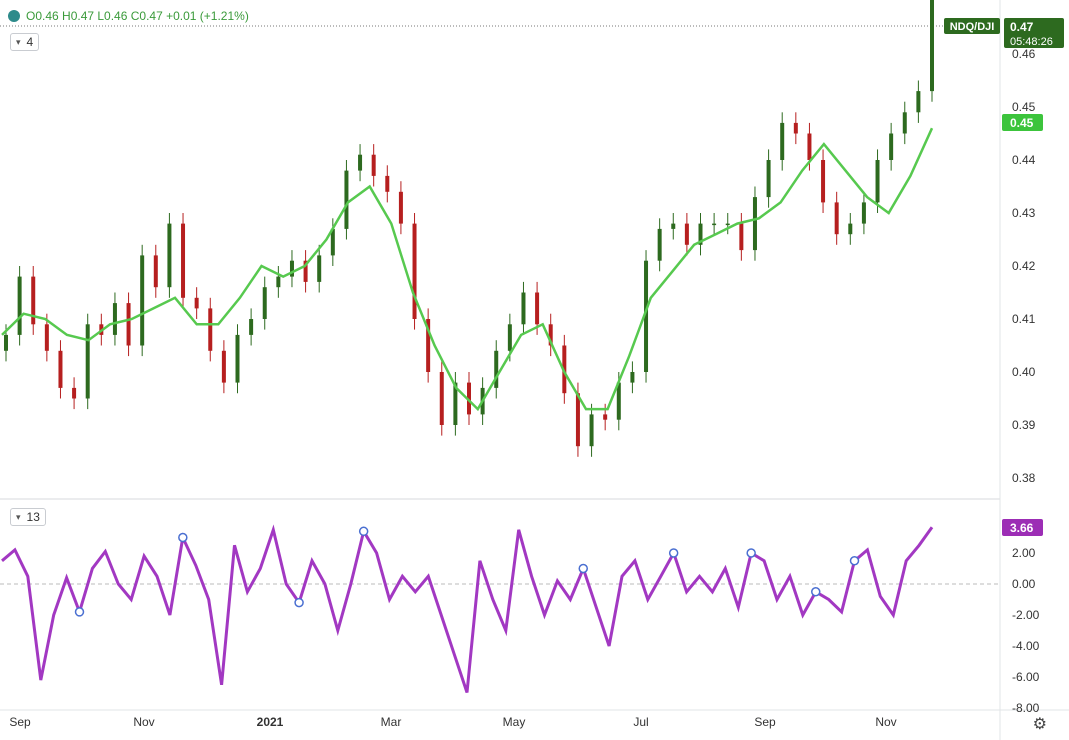 This screenshot has width=1069, height=740. I want to click on time-axis-tick: Jul, so click(640, 722).